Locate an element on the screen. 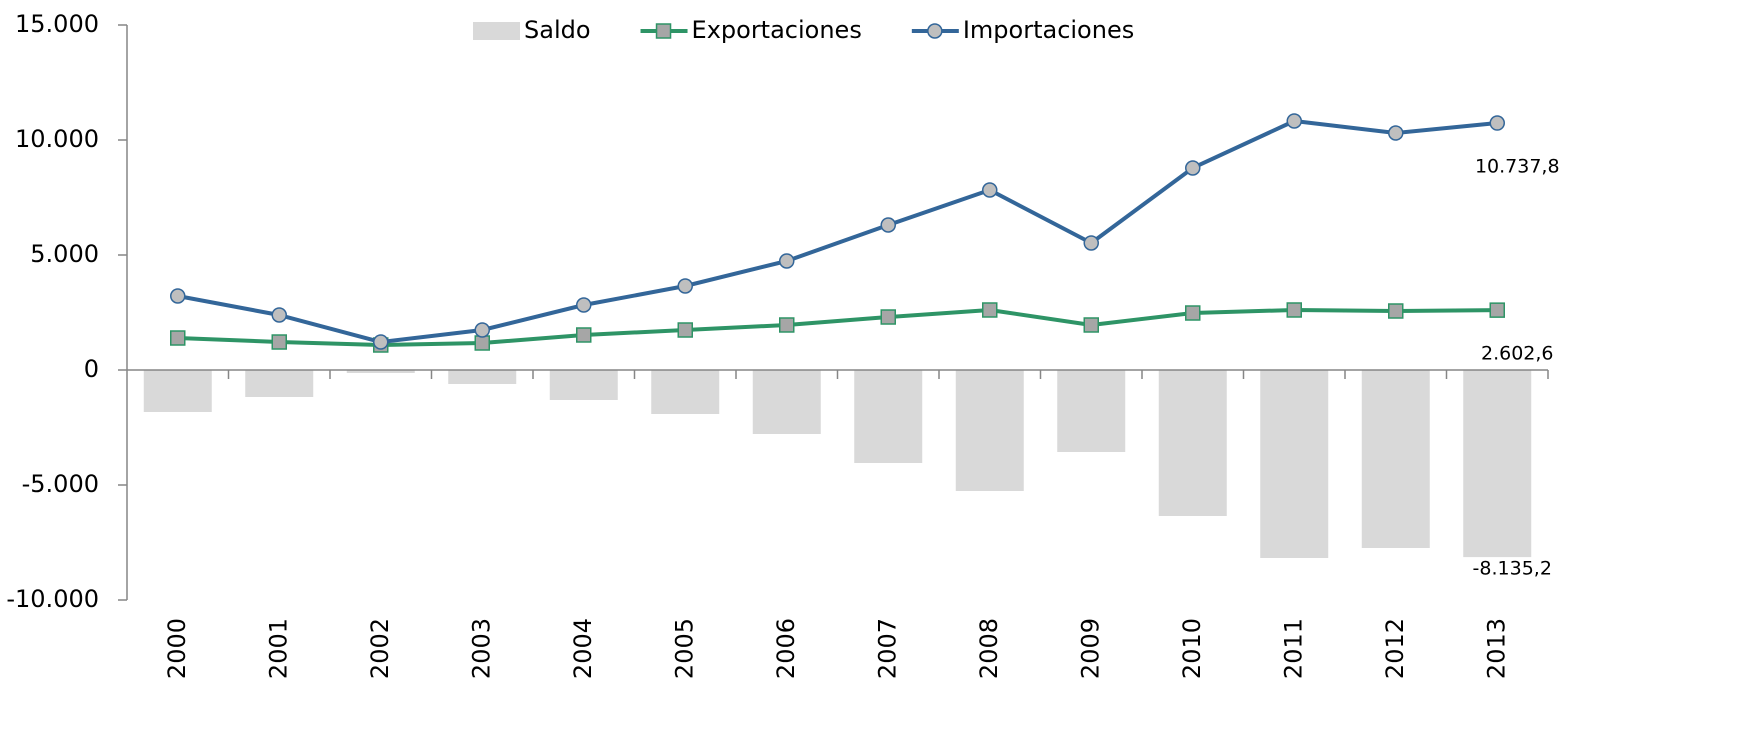  x-tick-label: 2003 is located at coordinates (481, 648).